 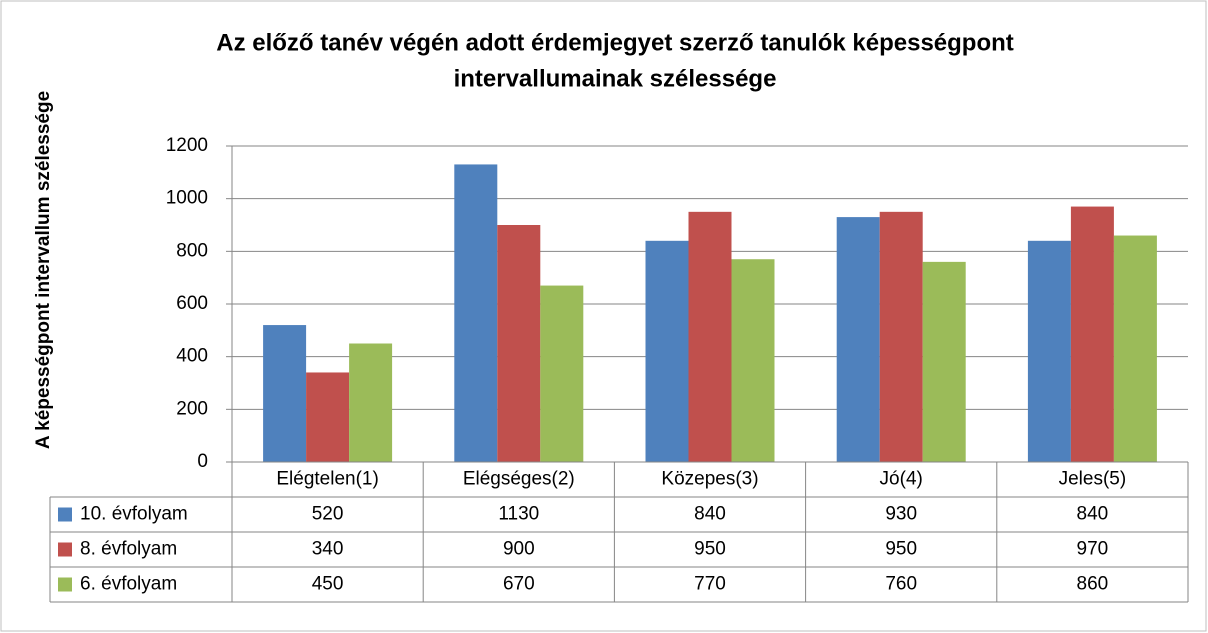 I want to click on x-tick-label: Jó(4), so click(x=901, y=479).